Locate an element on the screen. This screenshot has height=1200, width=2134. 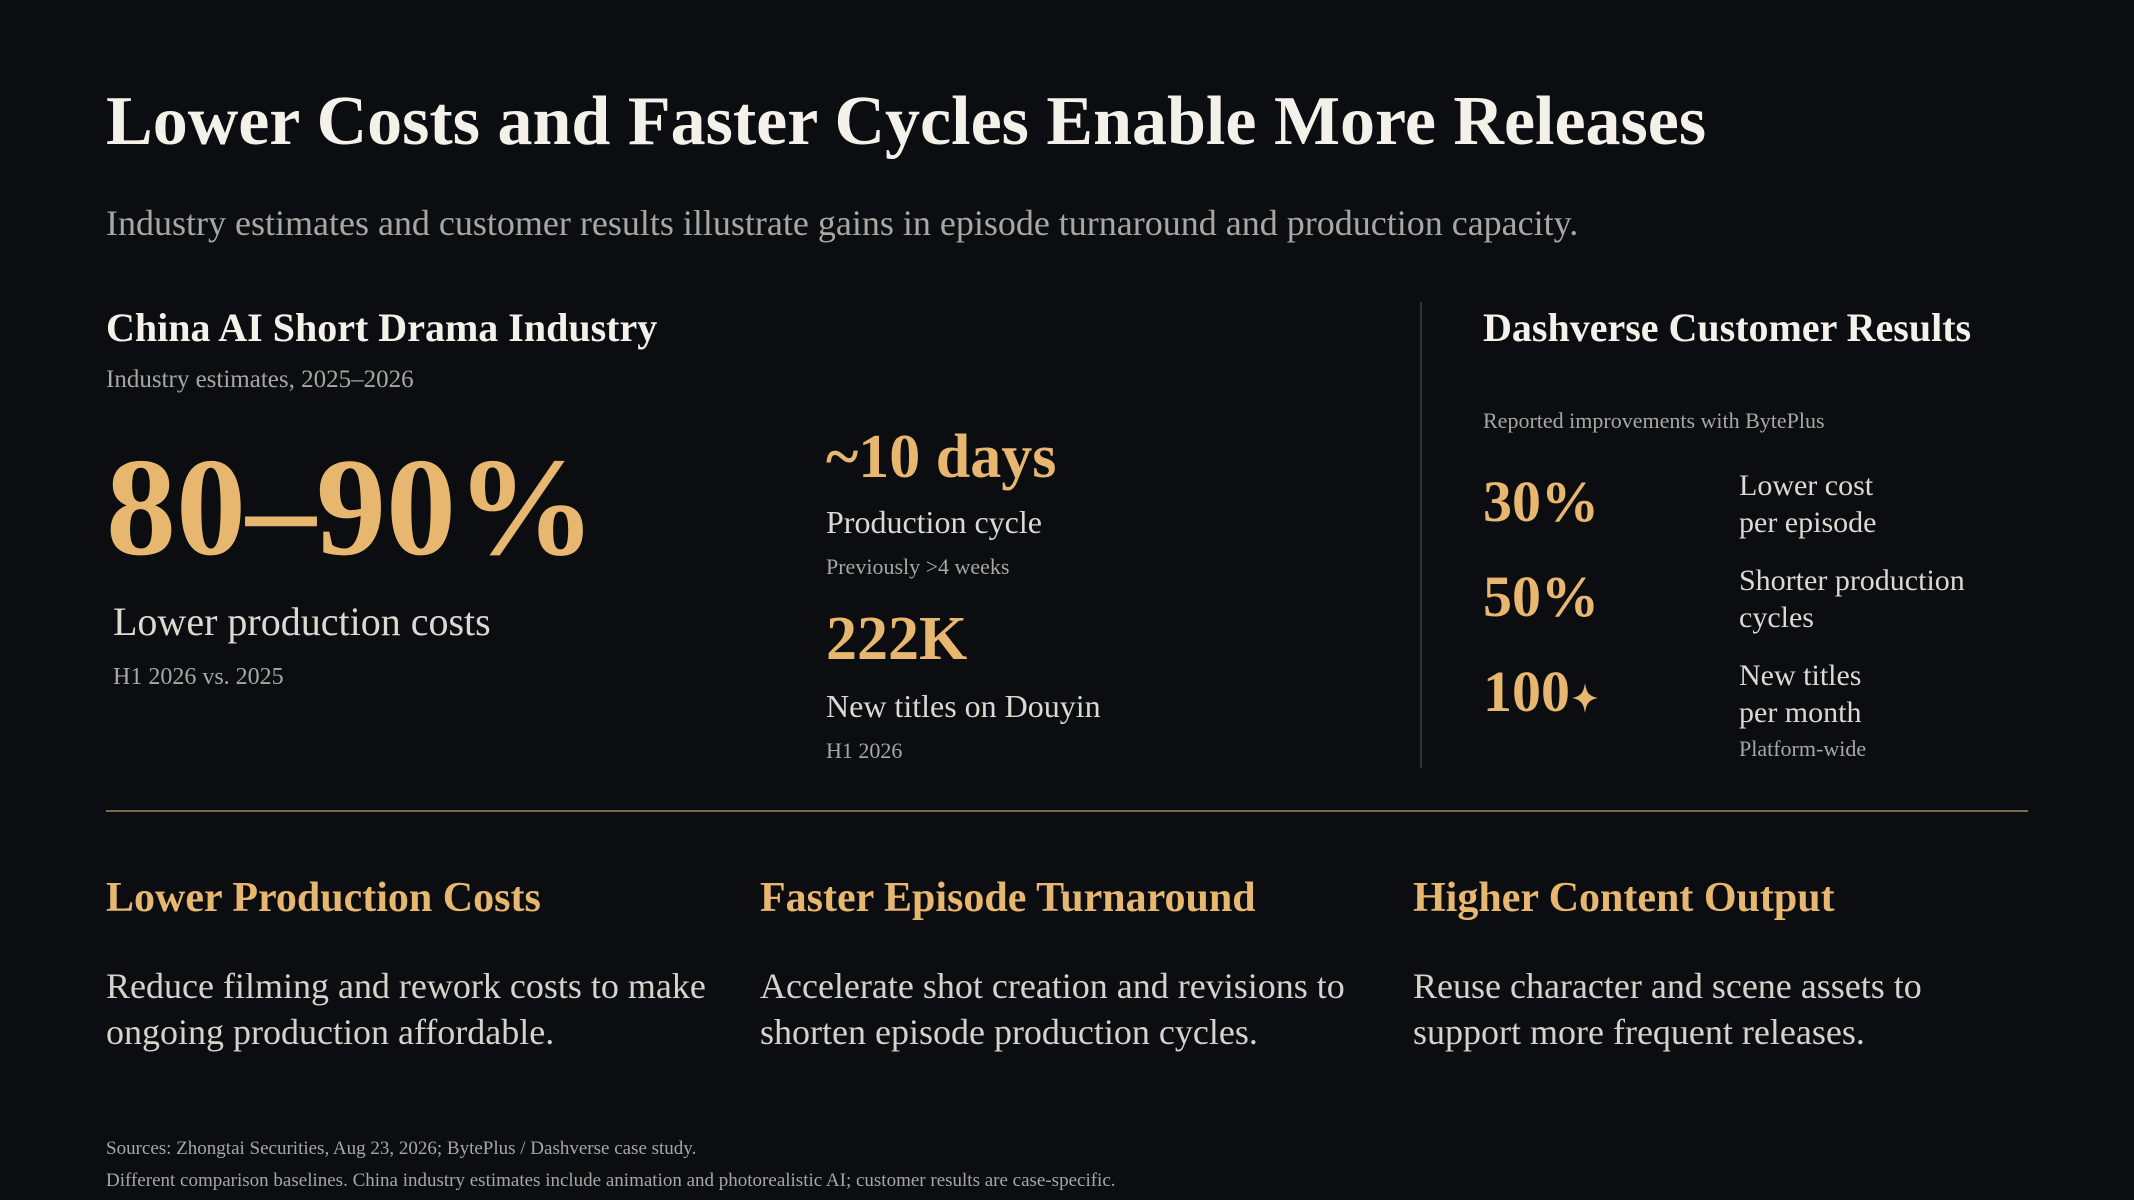
cost-reduction-label: Lower production costs is located at coordinates (302, 621).